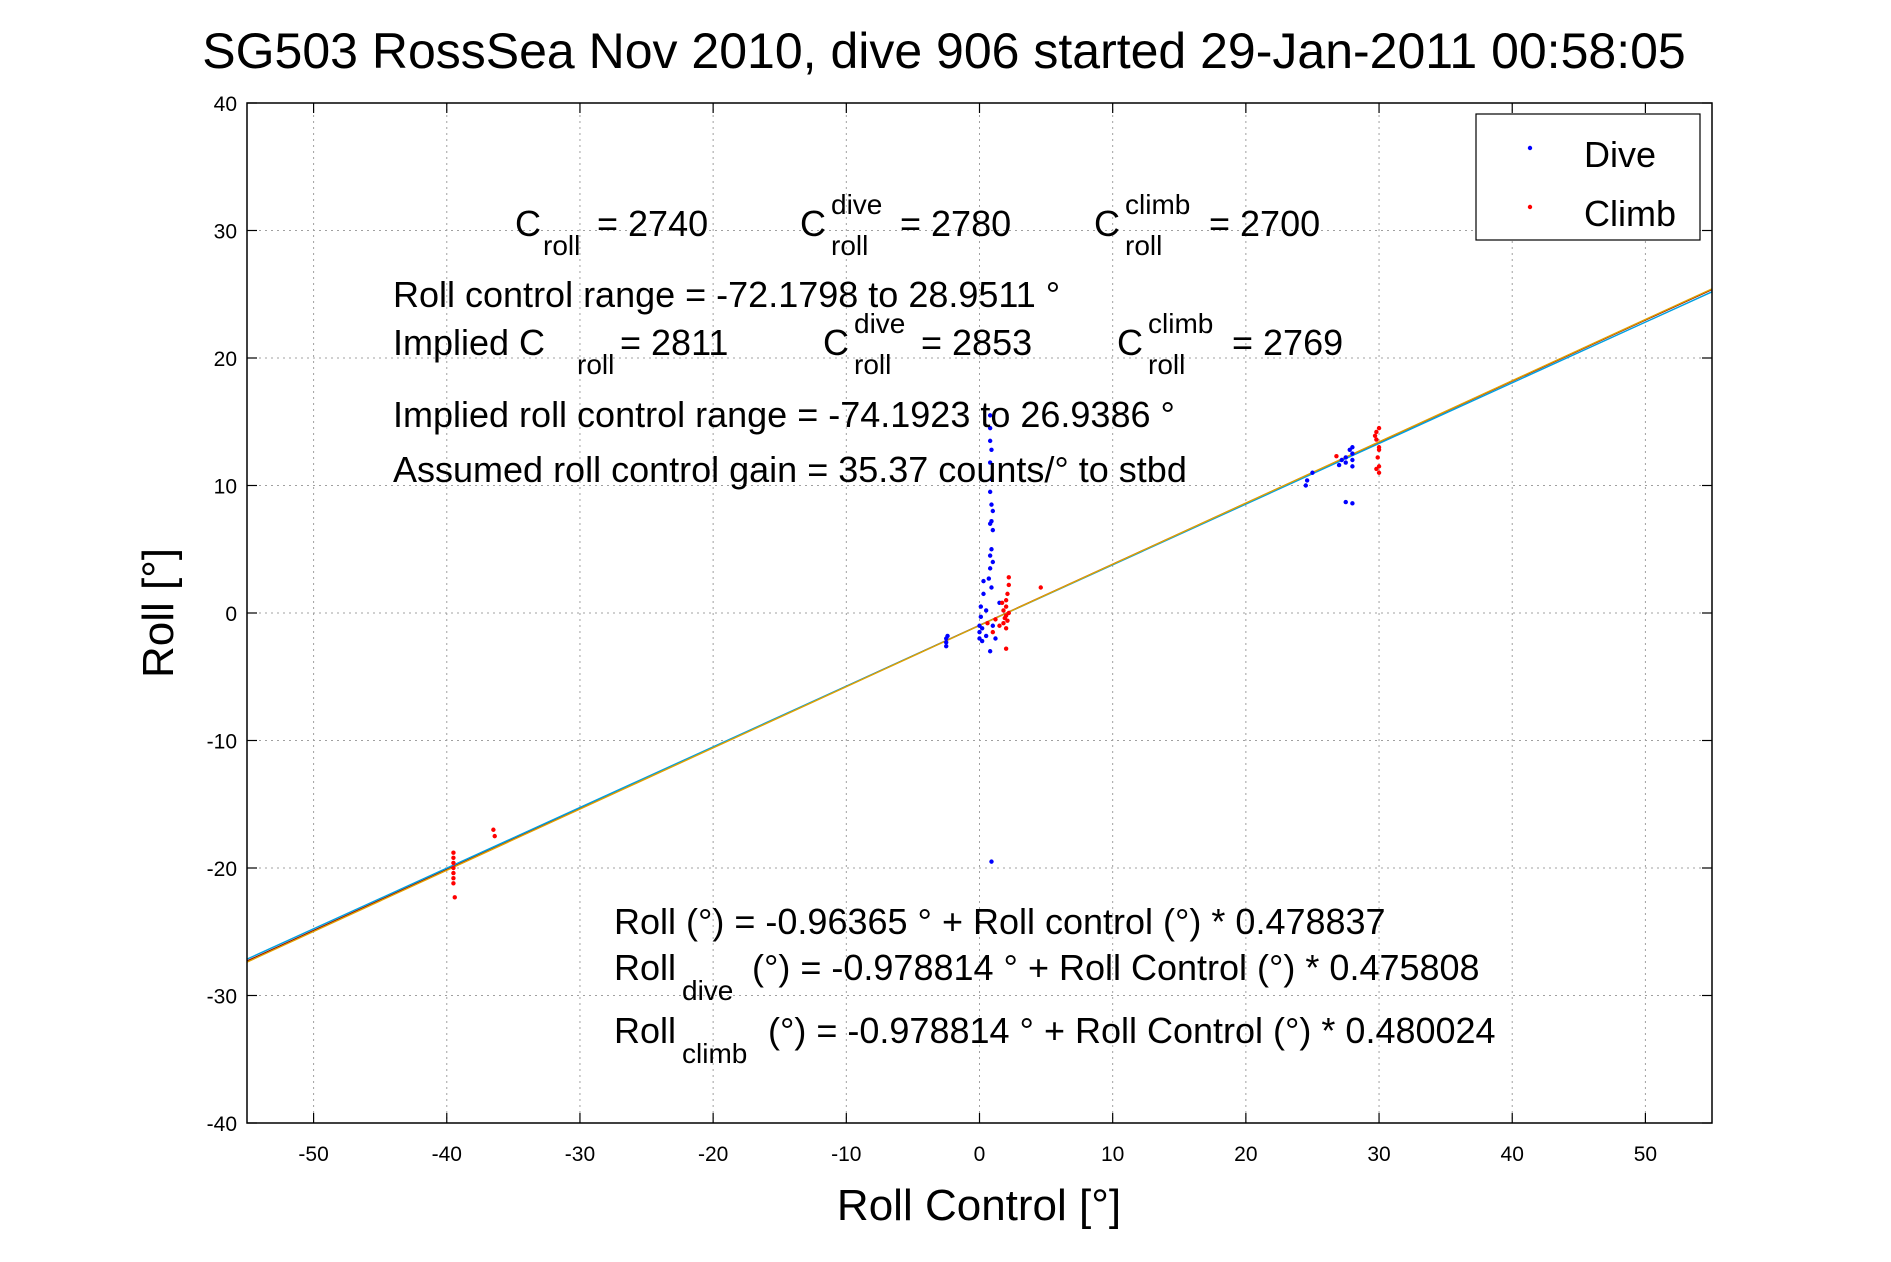 This screenshot has height=1262, width=1891. Describe the element at coordinates (674, 342) in the screenshot. I see `implied-c-roll-value: = 2811` at that location.